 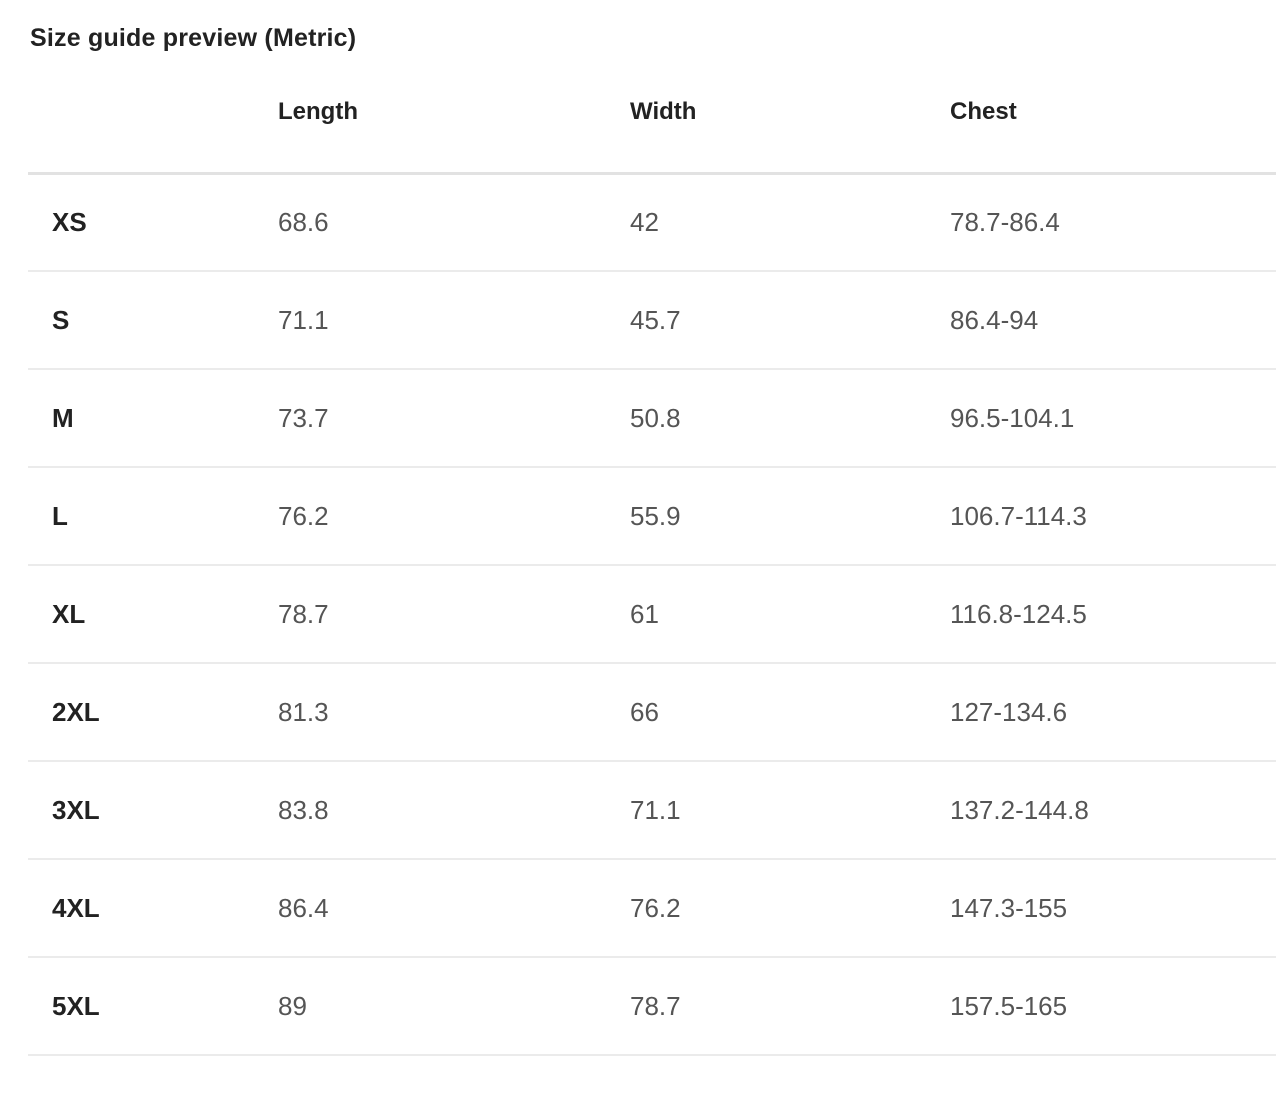 I want to click on cell-chest: 78.7-86.4, so click(x=1113, y=222).